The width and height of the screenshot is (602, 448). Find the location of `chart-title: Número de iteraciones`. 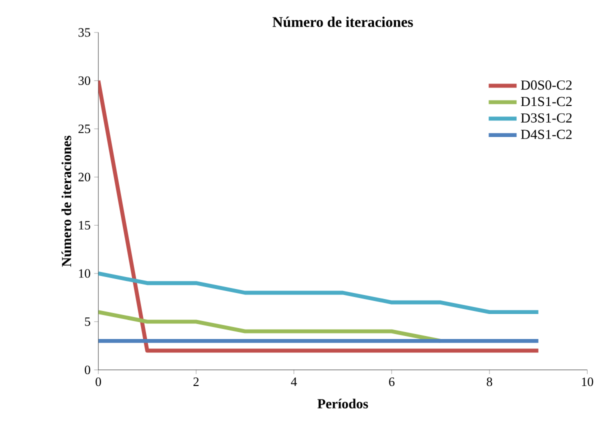

chart-title: Número de iteraciones is located at coordinates (342, 22).